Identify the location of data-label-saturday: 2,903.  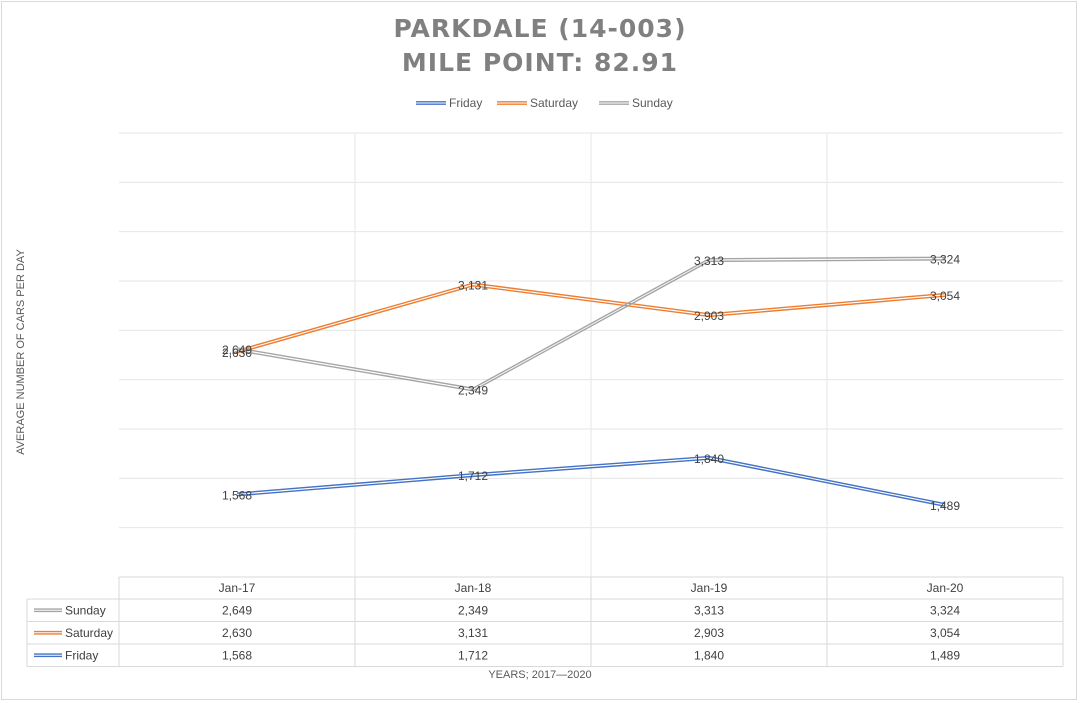
(709, 316).